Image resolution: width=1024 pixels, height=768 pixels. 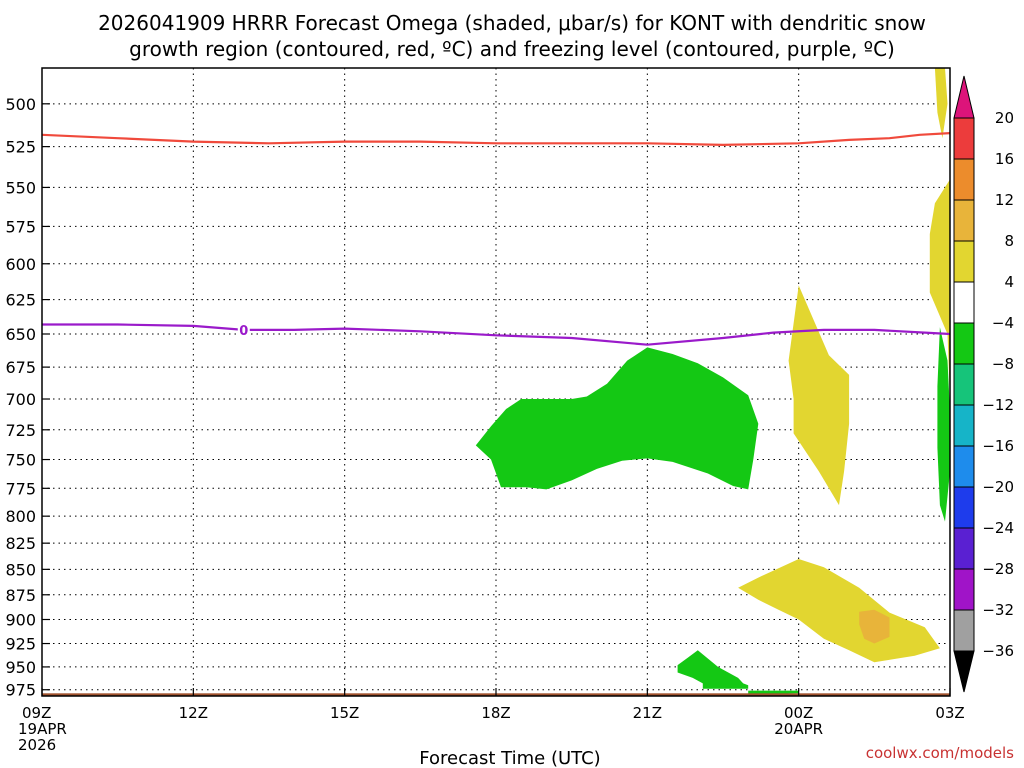 What do you see at coordinates (1004, 118) in the screenshot?
I see `colorbar-label: 20` at bounding box center [1004, 118].